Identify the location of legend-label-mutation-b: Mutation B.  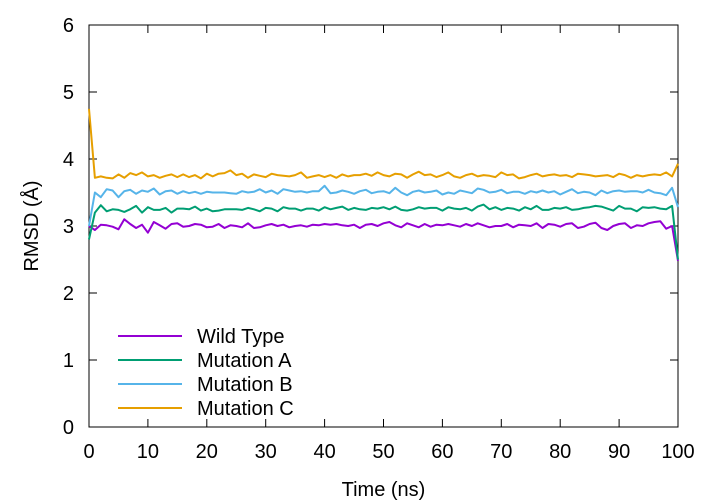
(245, 385).